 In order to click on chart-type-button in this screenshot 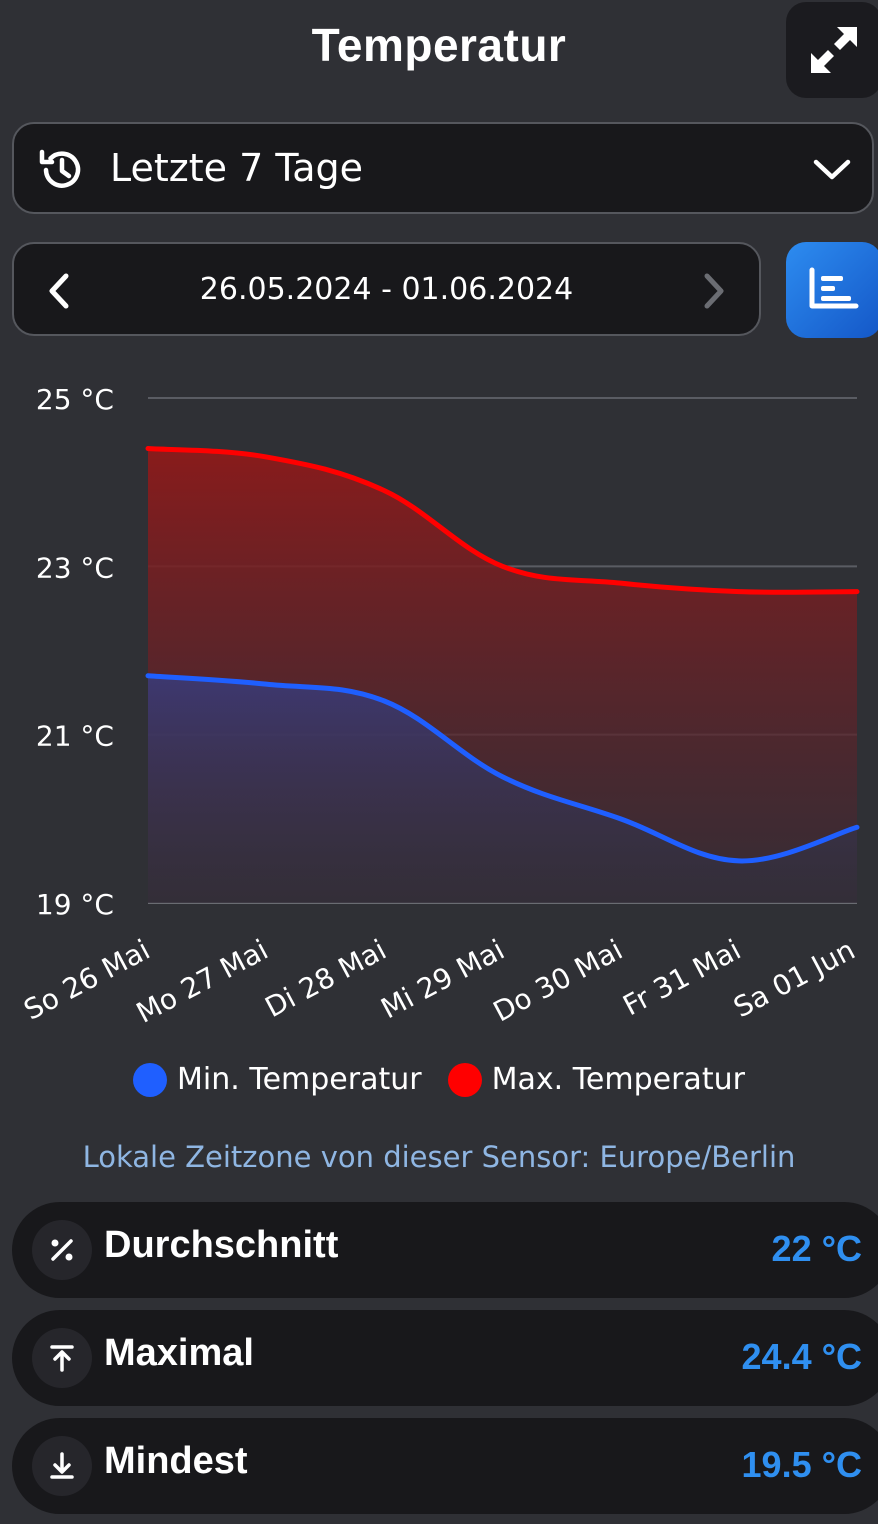, I will do `click(832, 290)`.